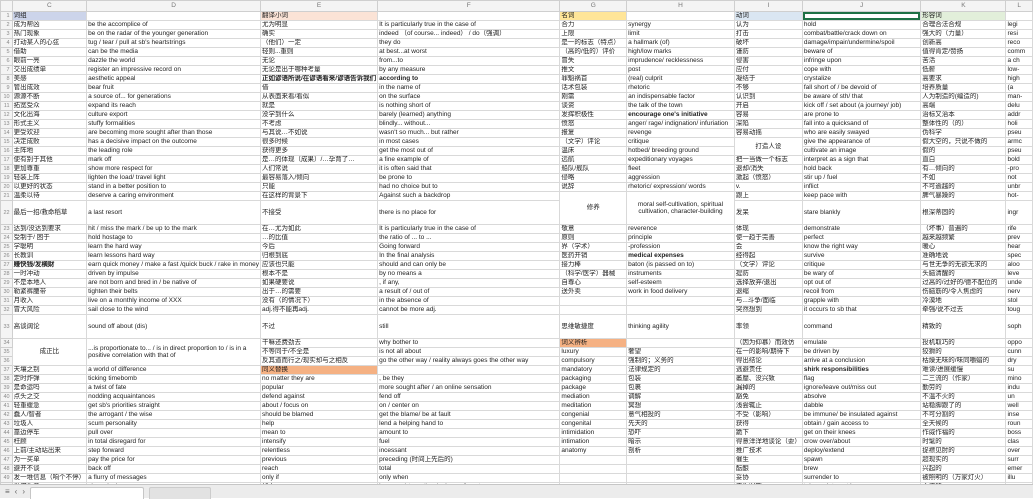  Describe the element at coordinates (173, 388) in the screenshot. I see `cell-D39: a twist of fate` at that location.